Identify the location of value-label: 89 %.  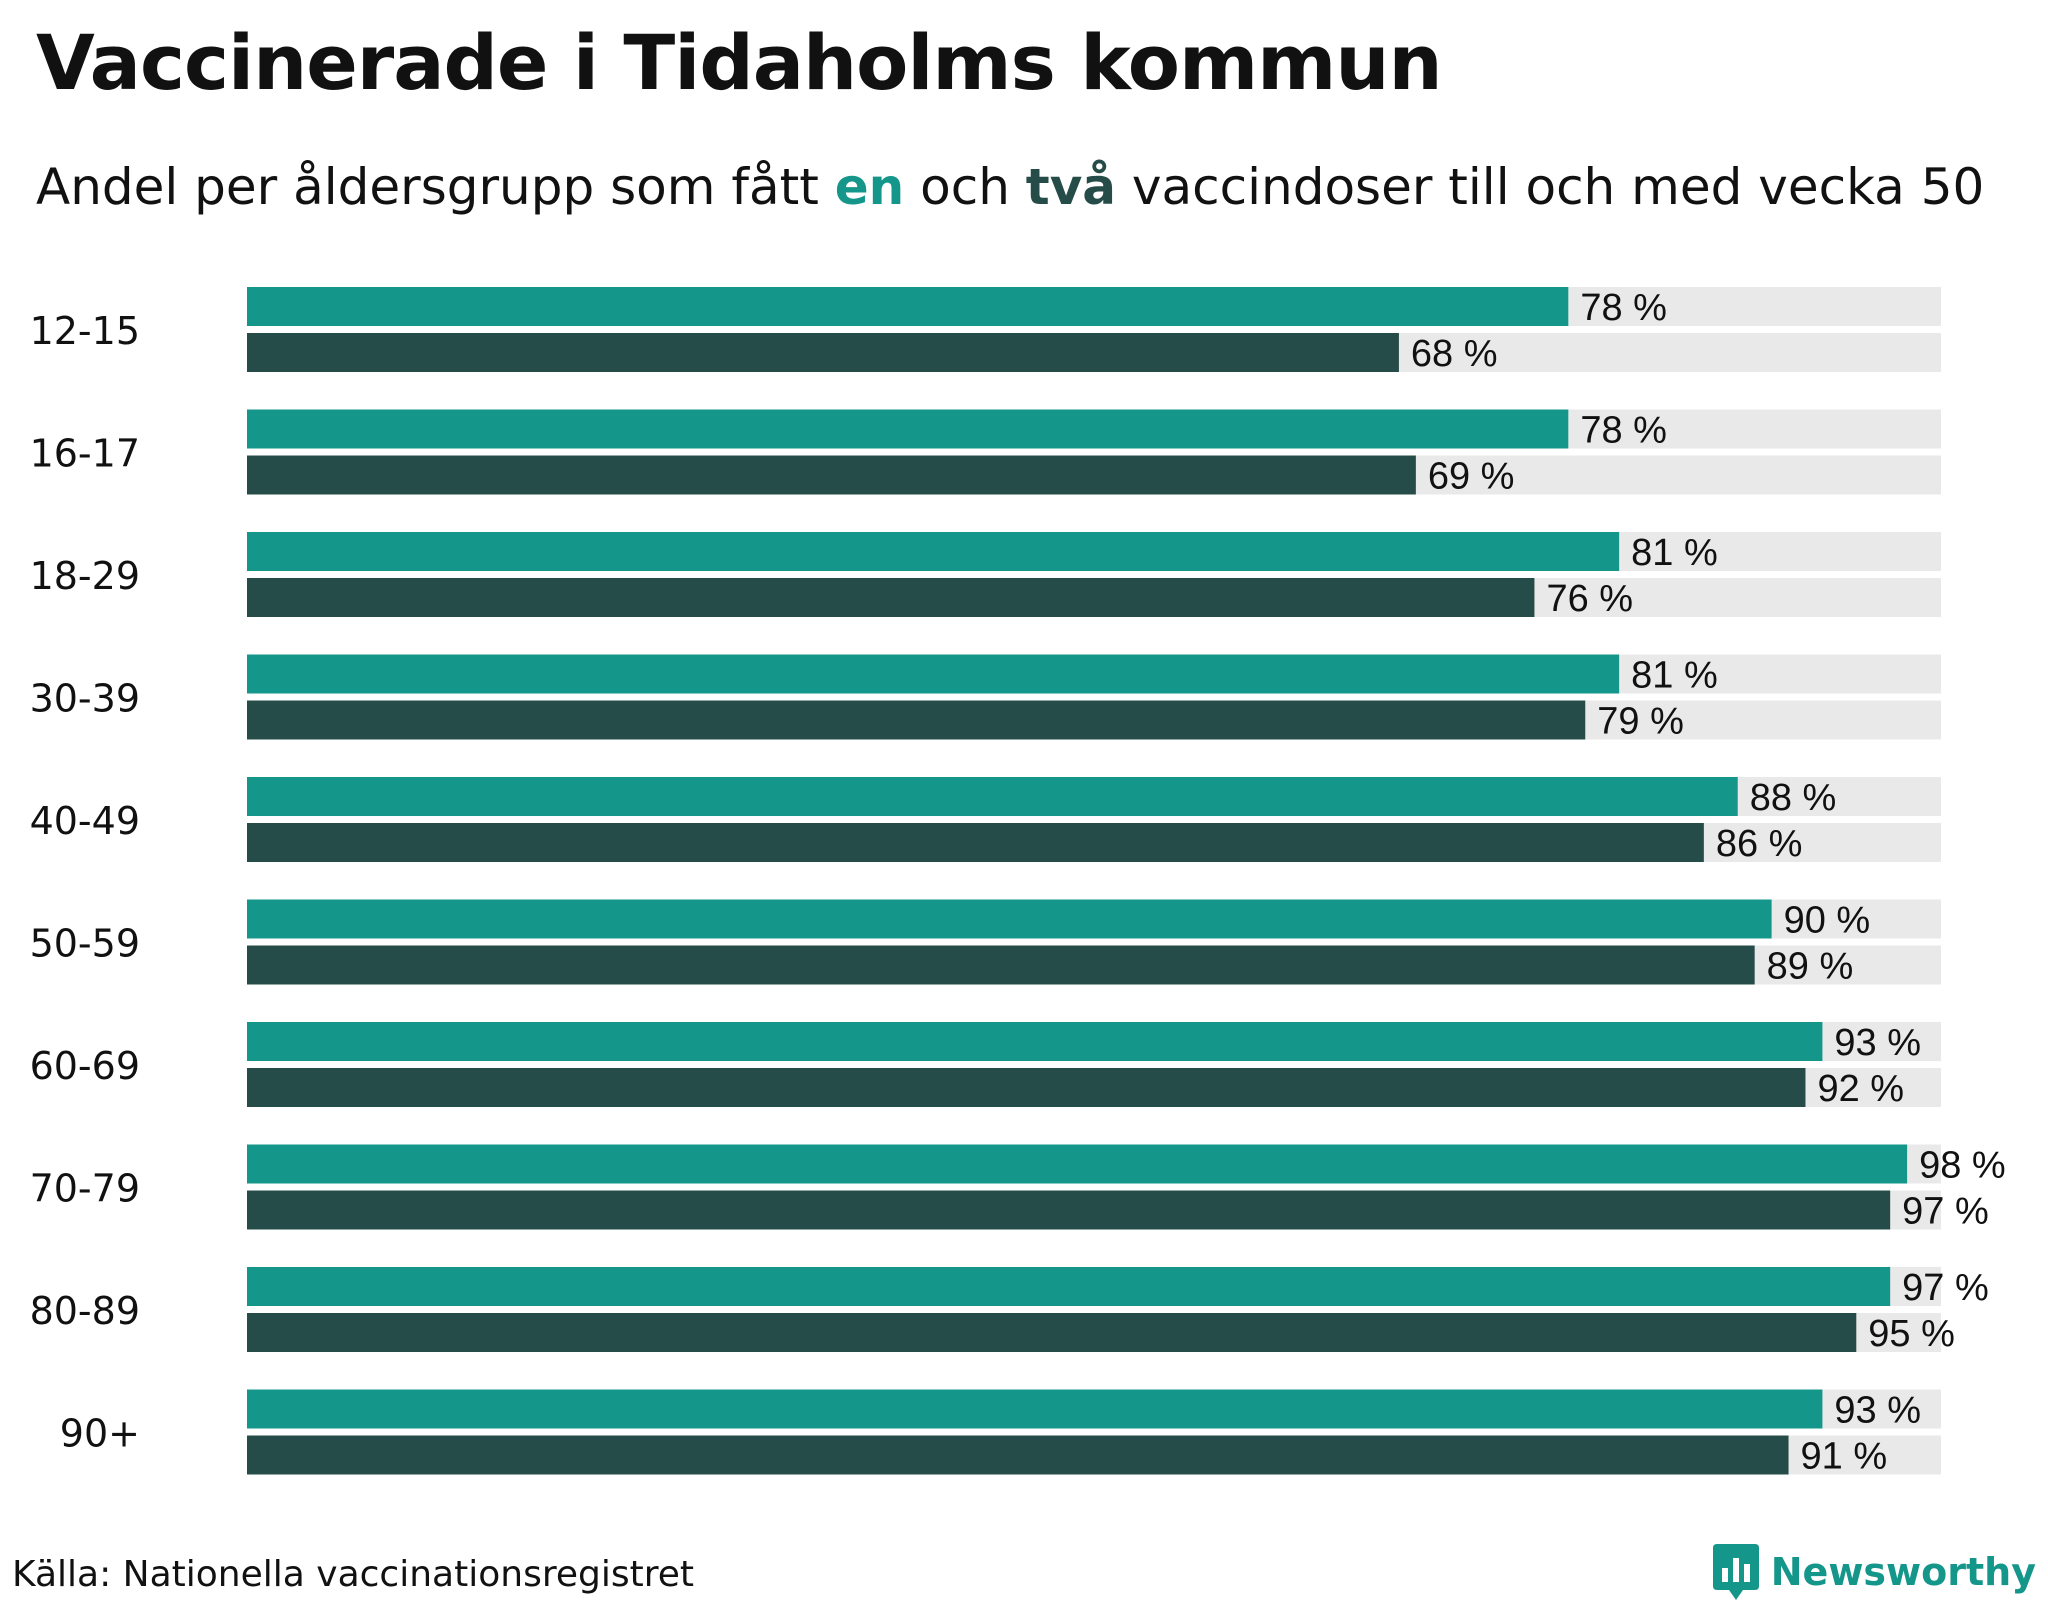
(1810, 967).